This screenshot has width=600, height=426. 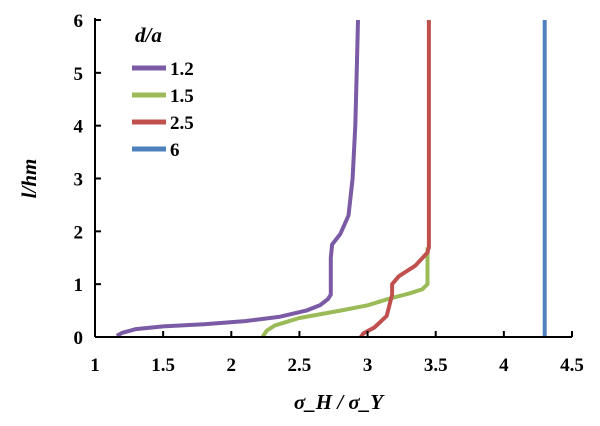 I want to click on y-tick-label: 2, so click(x=79, y=232).